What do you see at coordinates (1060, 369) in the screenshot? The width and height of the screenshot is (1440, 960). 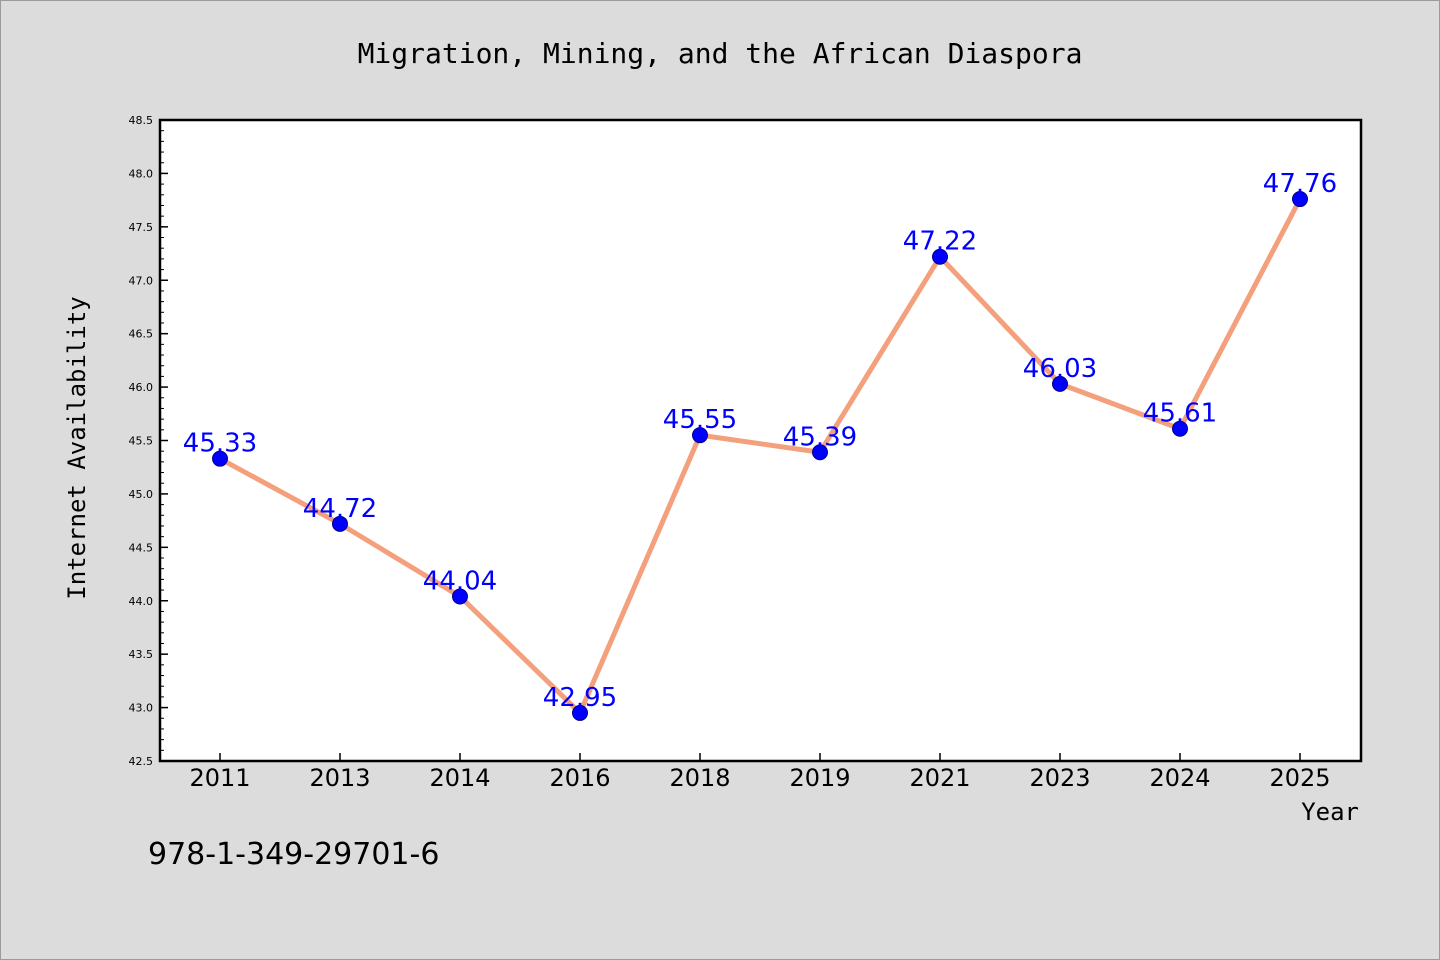 I see `data-label: 46.03` at bounding box center [1060, 369].